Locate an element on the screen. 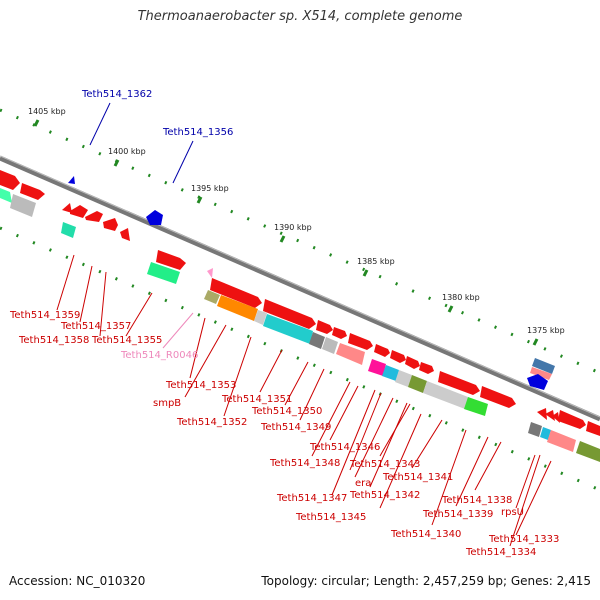 This screenshot has height=600, width=600. gene-label: Teth514_1347 is located at coordinates (311, 498).